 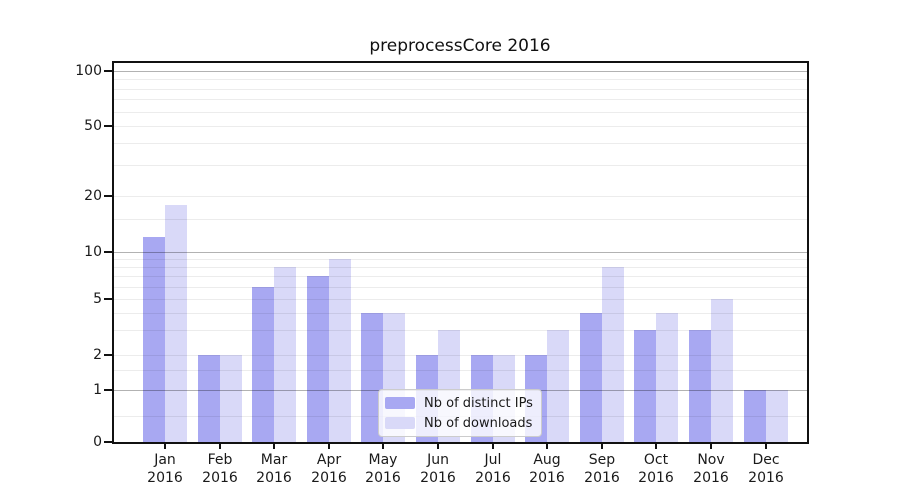 What do you see at coordinates (93, 126) in the screenshot?
I see `y-tick-label-50: 50` at bounding box center [93, 126].